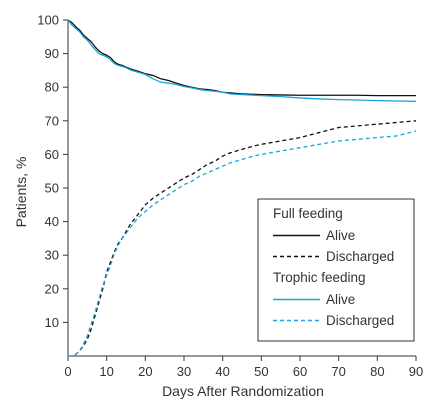 This screenshot has height=402, width=425. Describe the element at coordinates (52, 154) in the screenshot. I see `y-tick-label: 60` at that location.